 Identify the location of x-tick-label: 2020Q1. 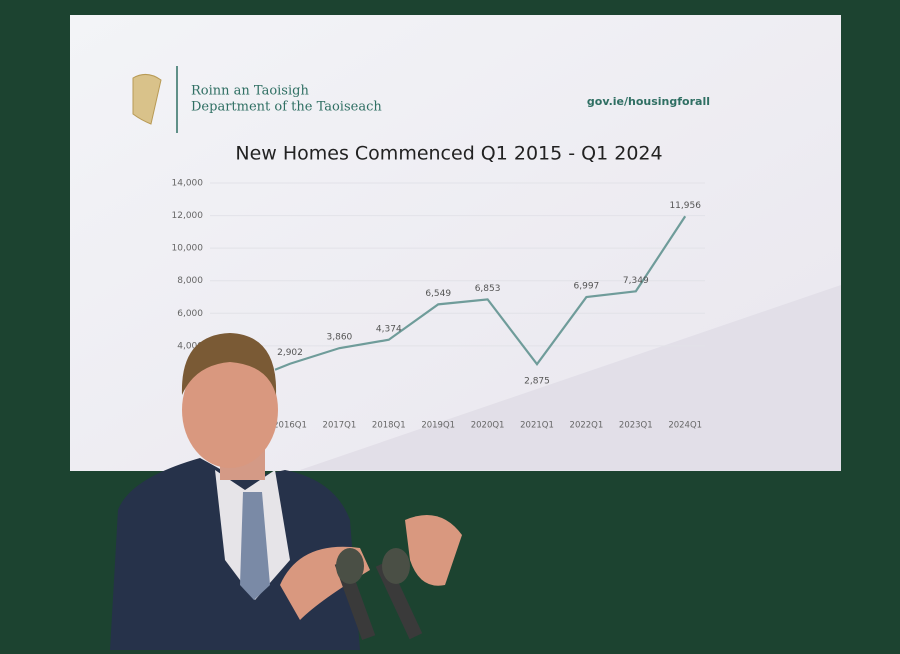
(488, 426).